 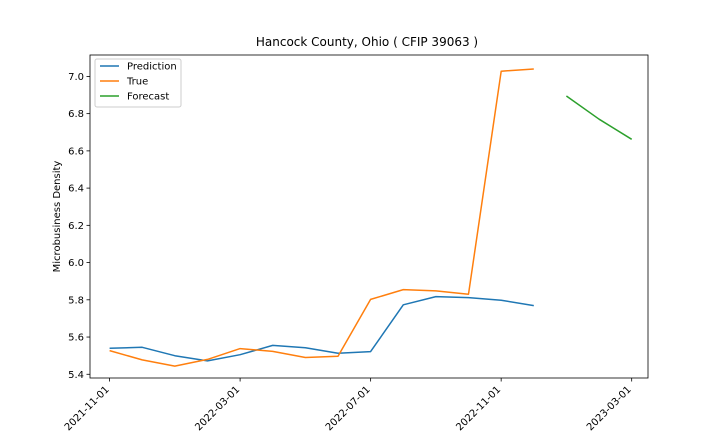 I want to click on chart-title: Hancock County, Ohio ( CFIP 39063 ), so click(x=367, y=42).